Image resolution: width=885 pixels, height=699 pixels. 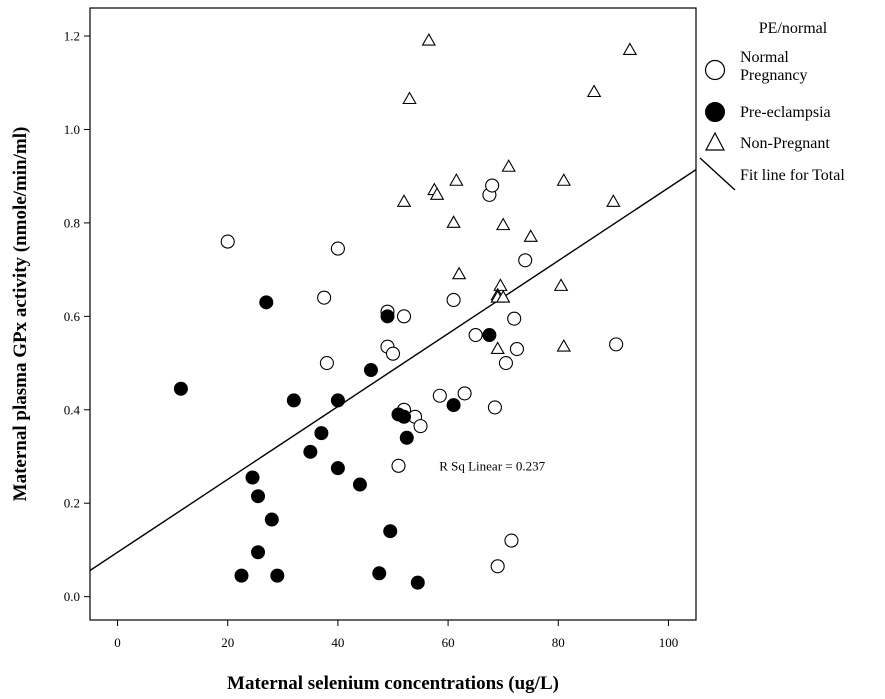 What do you see at coordinates (72, 222) in the screenshot?
I see `y-tick-label-4: 0.8` at bounding box center [72, 222].